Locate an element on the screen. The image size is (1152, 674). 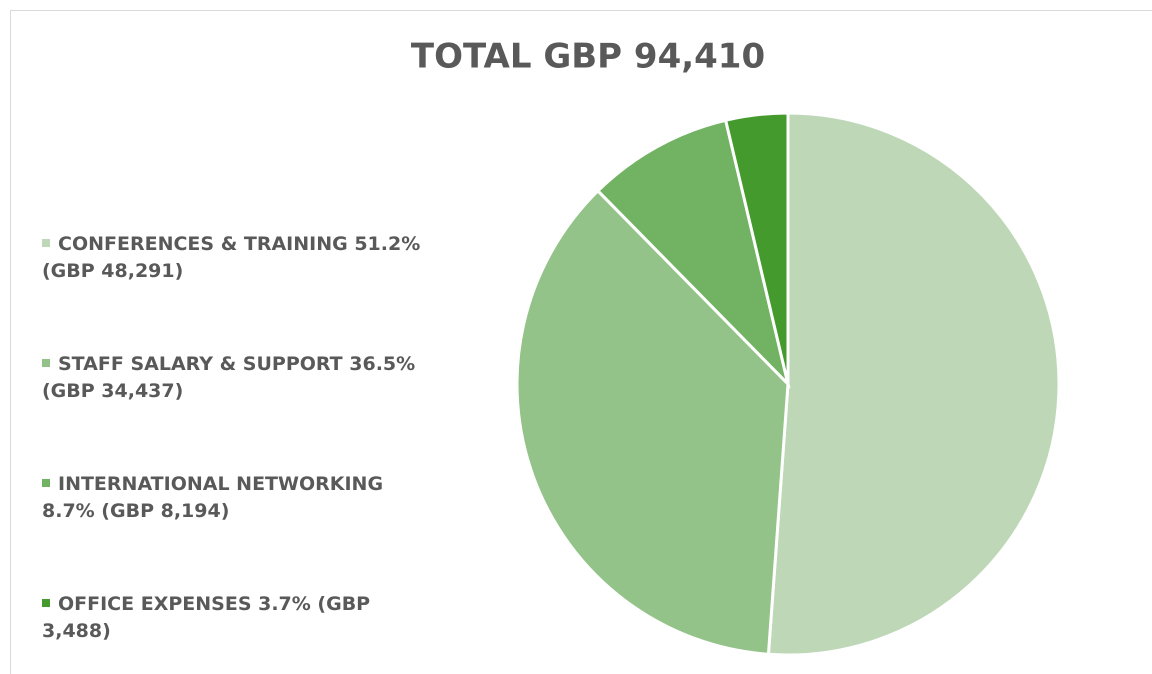
chart-title: TOTAL GBP 94,410 is located at coordinates (588, 57).